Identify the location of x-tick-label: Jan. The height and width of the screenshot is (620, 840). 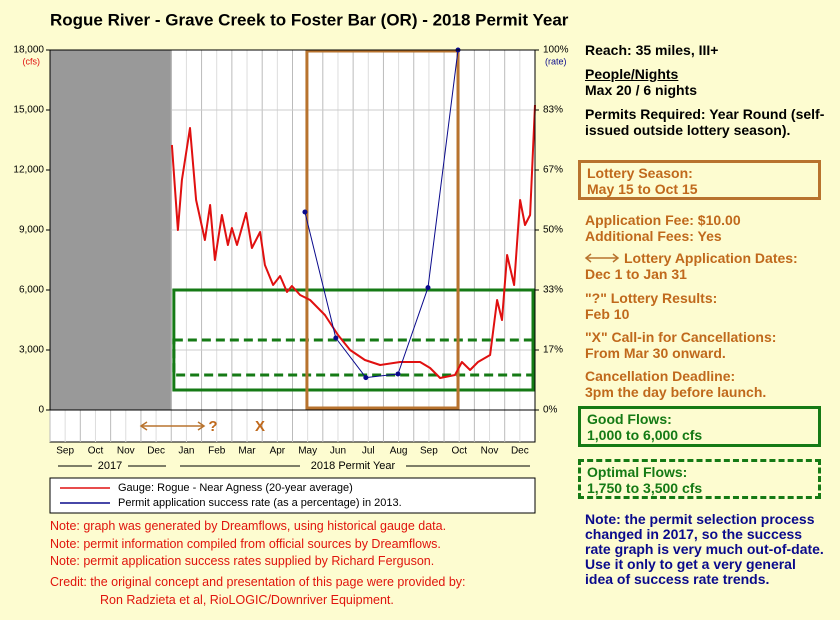
(186, 451).